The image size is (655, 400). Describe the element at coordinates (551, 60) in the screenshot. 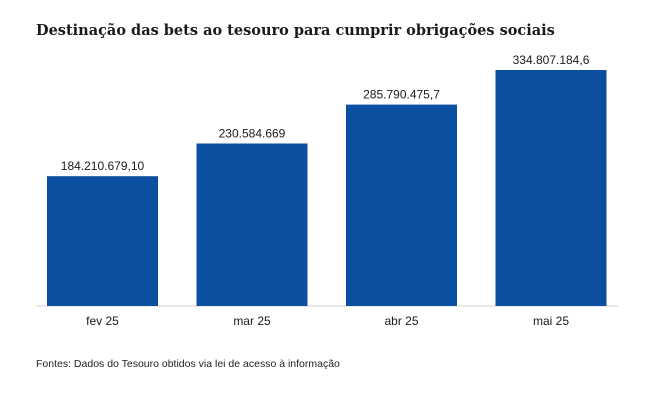

I see `data-label: 334.807.184,6` at that location.